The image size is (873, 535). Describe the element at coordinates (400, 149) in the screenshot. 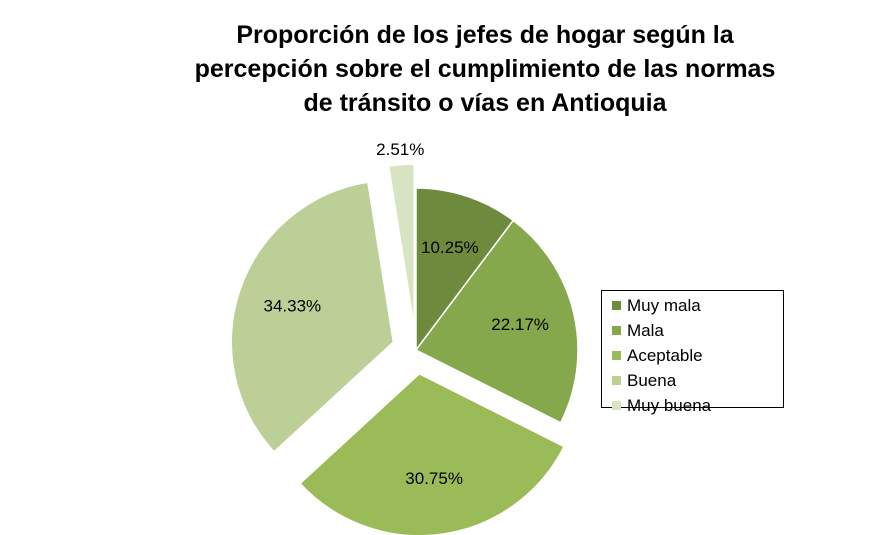

I see `data-label-muy-buena: 2.51%` at that location.